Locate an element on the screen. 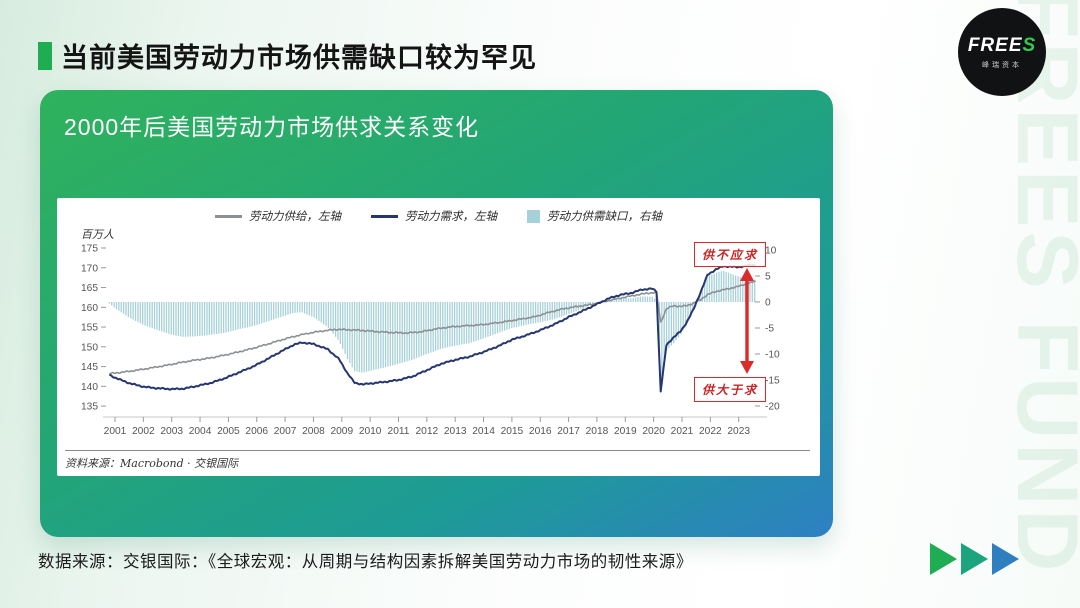  svg-text: 2017 is located at coordinates (568, 431).